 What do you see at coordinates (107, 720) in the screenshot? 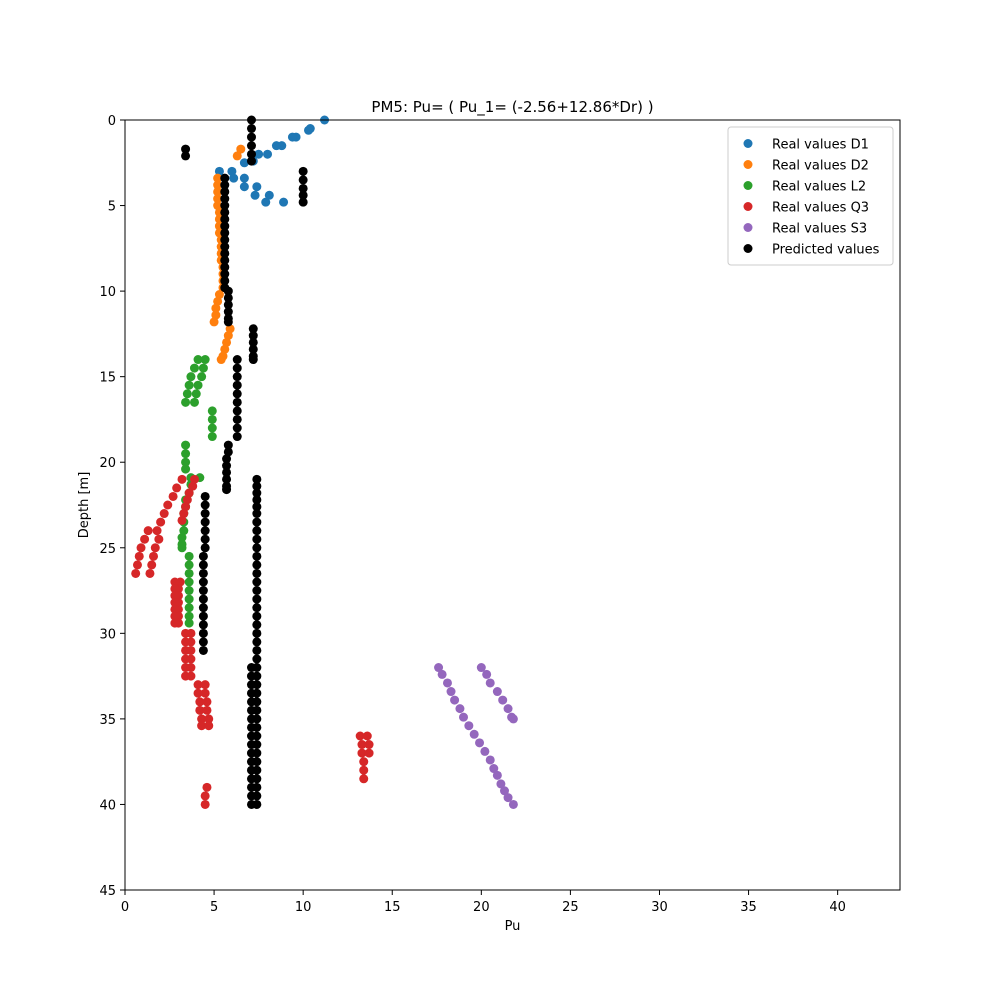
I see `y-tick-label: 35` at bounding box center [107, 720].